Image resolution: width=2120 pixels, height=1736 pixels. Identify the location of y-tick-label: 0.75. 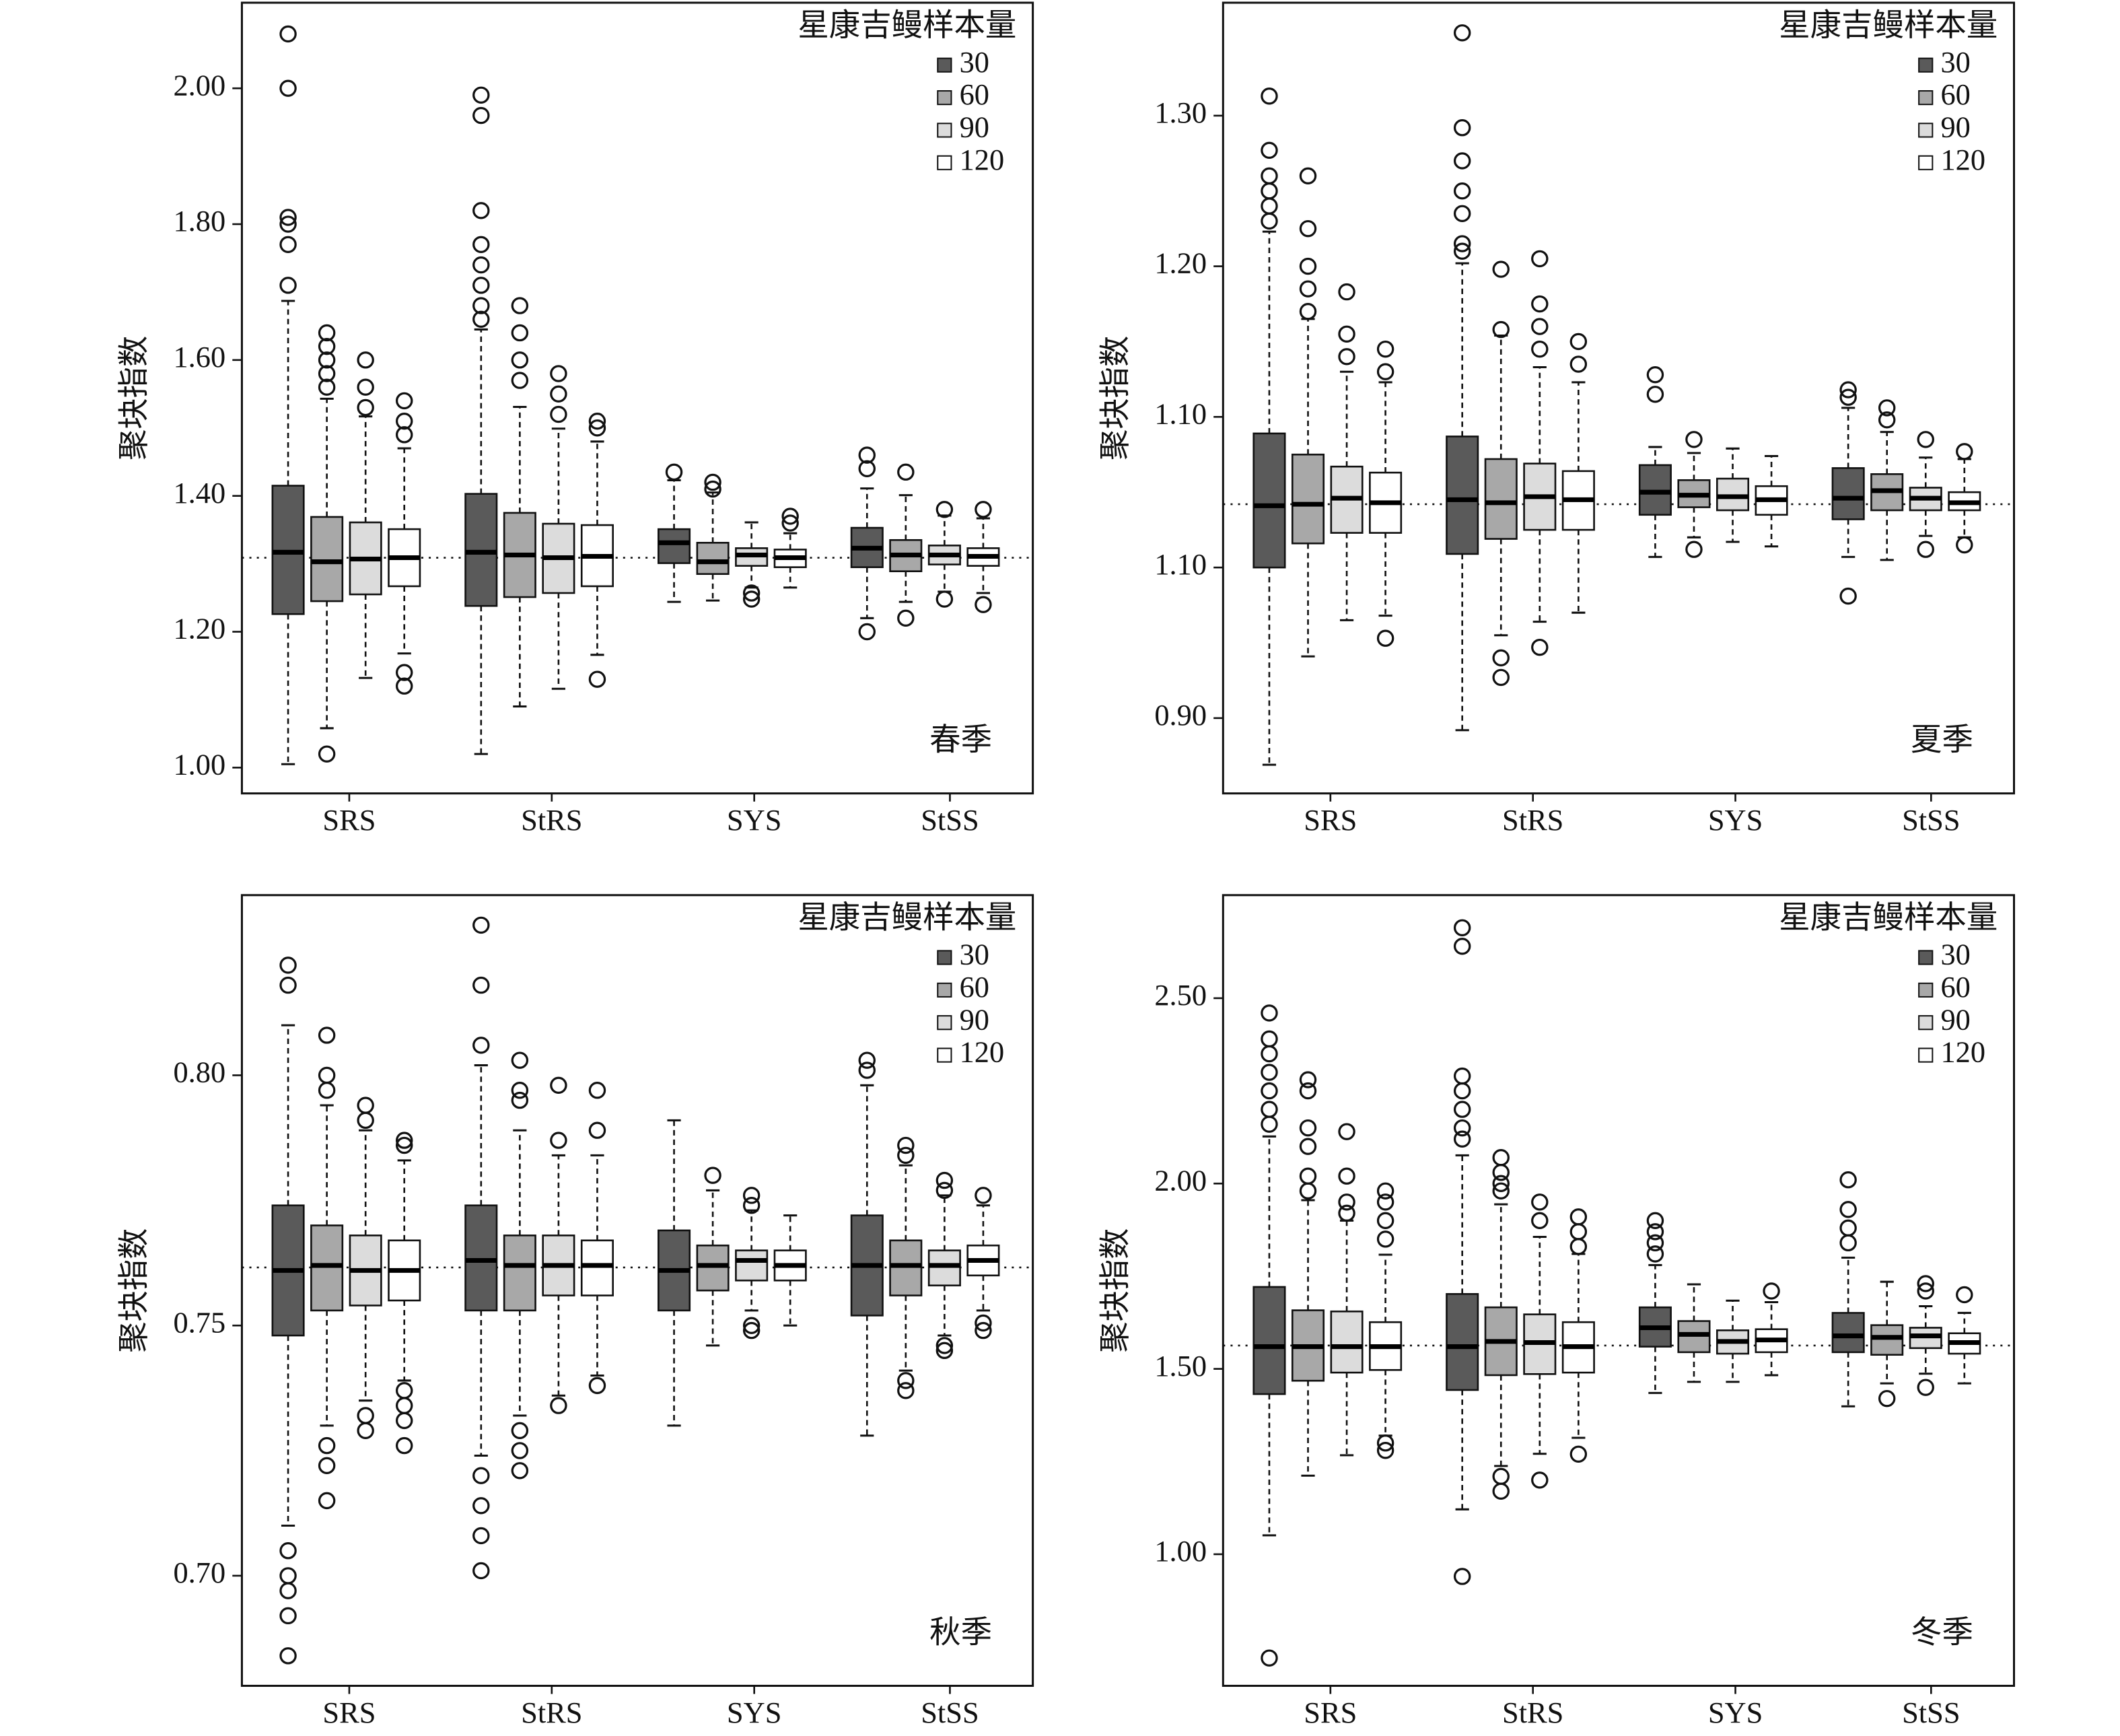
(199, 1322).